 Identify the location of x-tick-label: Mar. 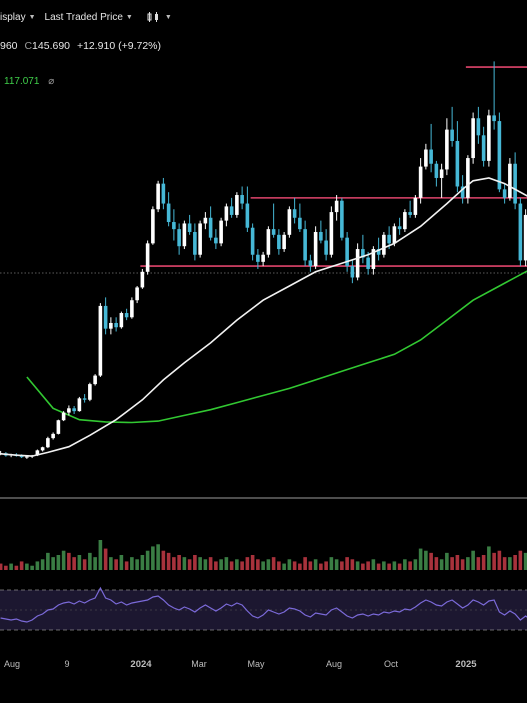
(199, 664).